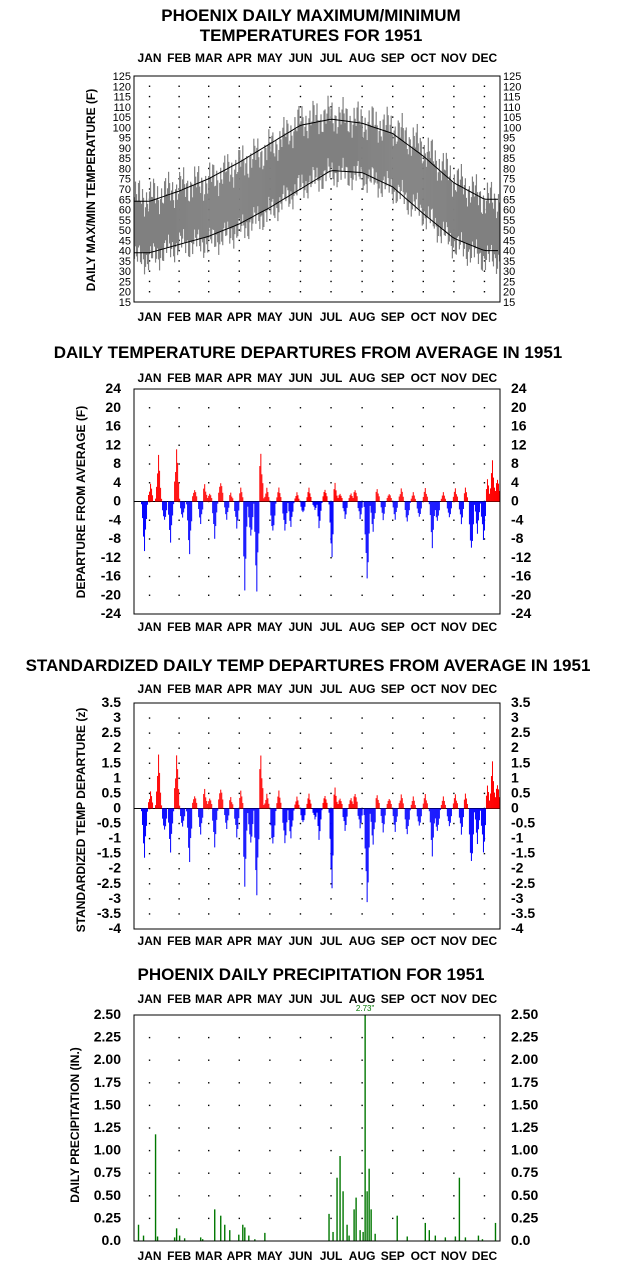  What do you see at coordinates (311, 35) in the screenshot?
I see `chart1-title-line2: TEMPERATURES FOR 1951` at bounding box center [311, 35].